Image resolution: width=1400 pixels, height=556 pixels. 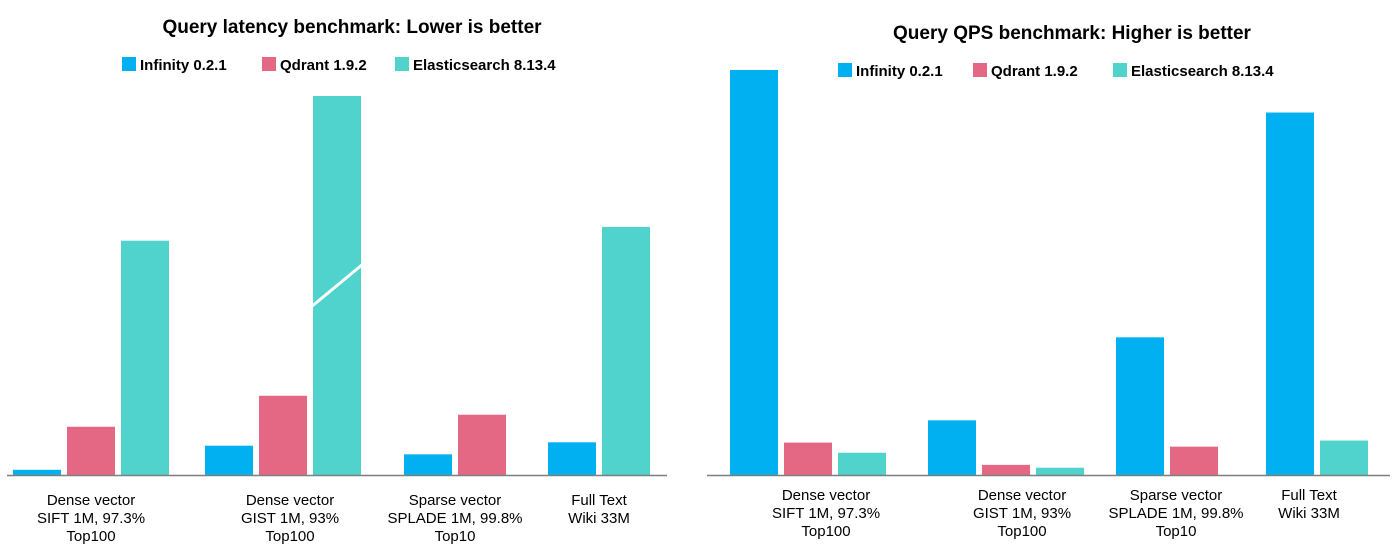 I want to click on qps-category-label-1: Dense vector GIST 1M, 93% Top100, so click(x=1022, y=513).